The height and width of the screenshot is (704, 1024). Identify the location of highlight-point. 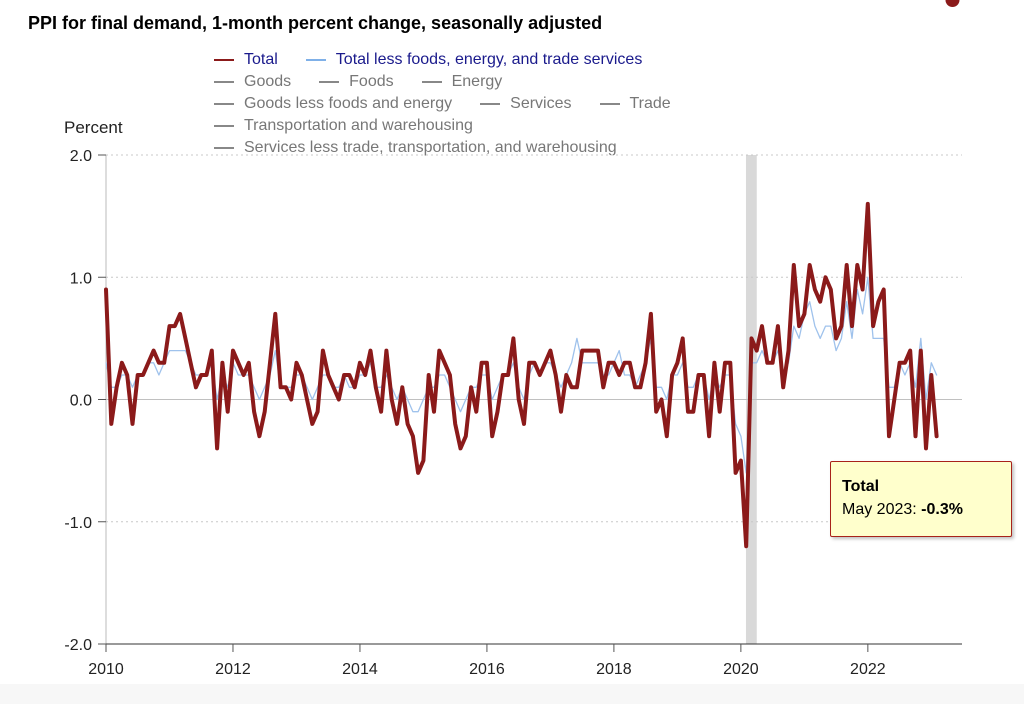
(952, 3).